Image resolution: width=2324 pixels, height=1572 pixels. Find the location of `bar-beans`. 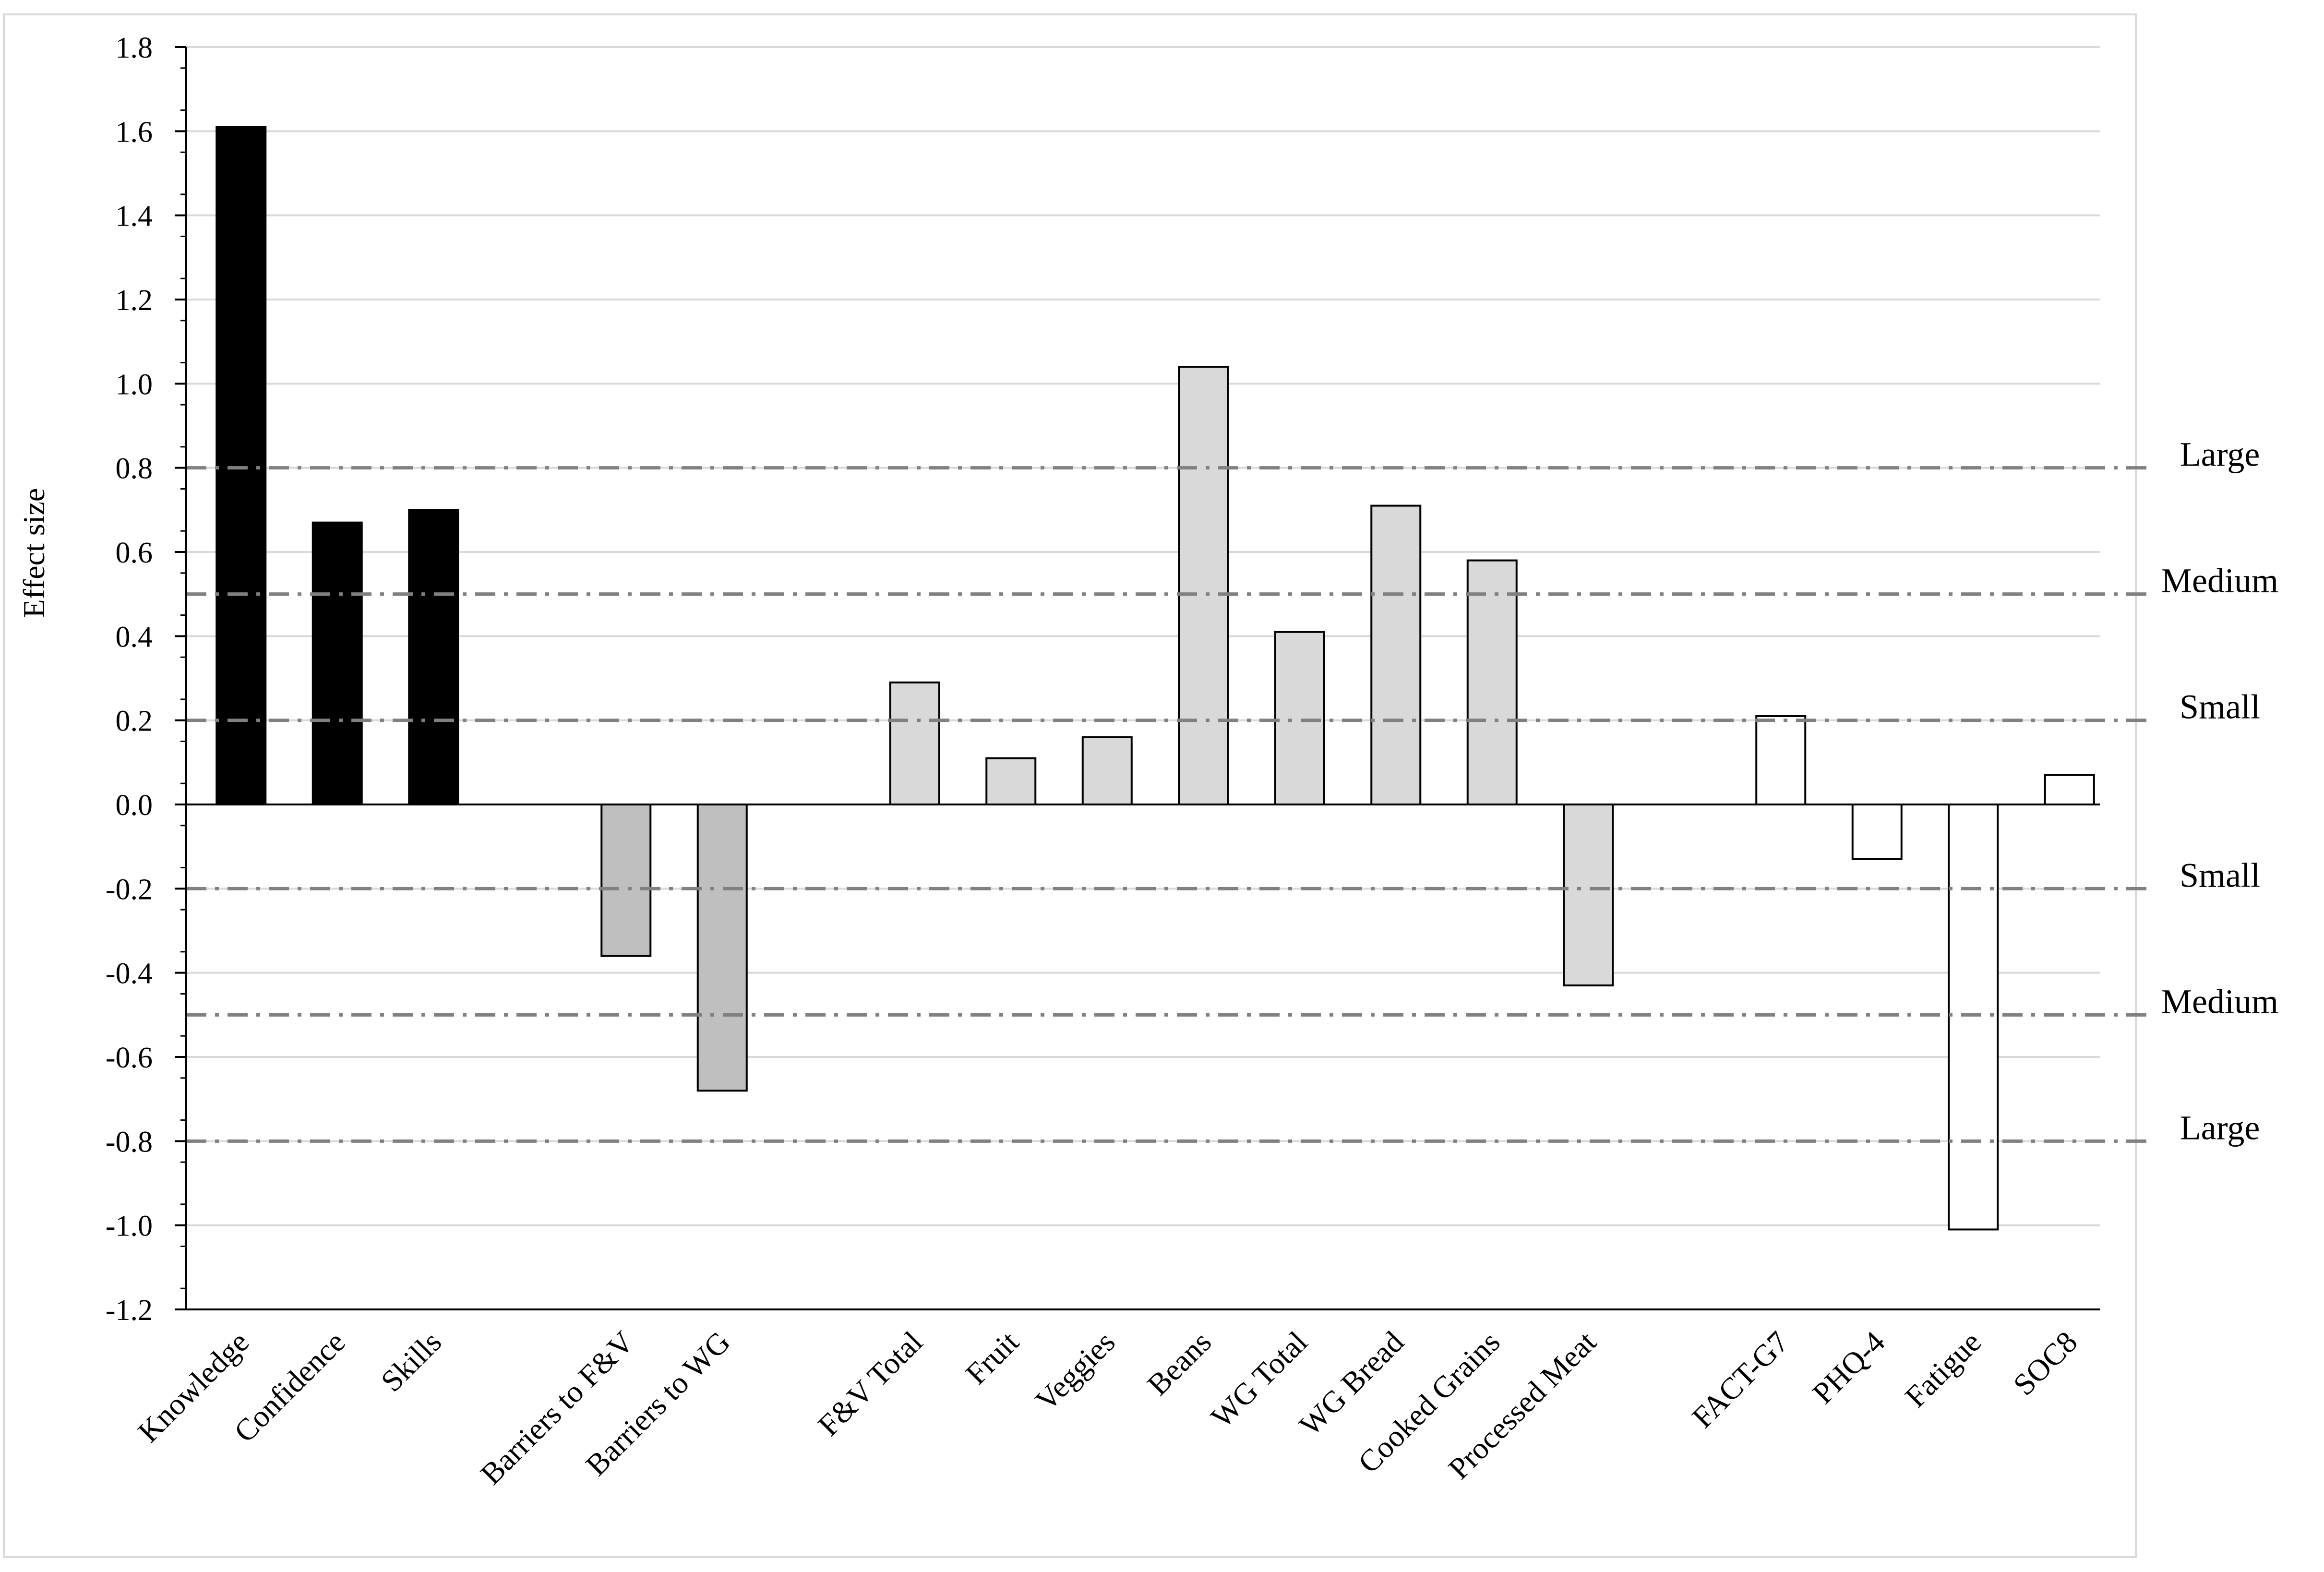

bar-beans is located at coordinates (1203, 585).